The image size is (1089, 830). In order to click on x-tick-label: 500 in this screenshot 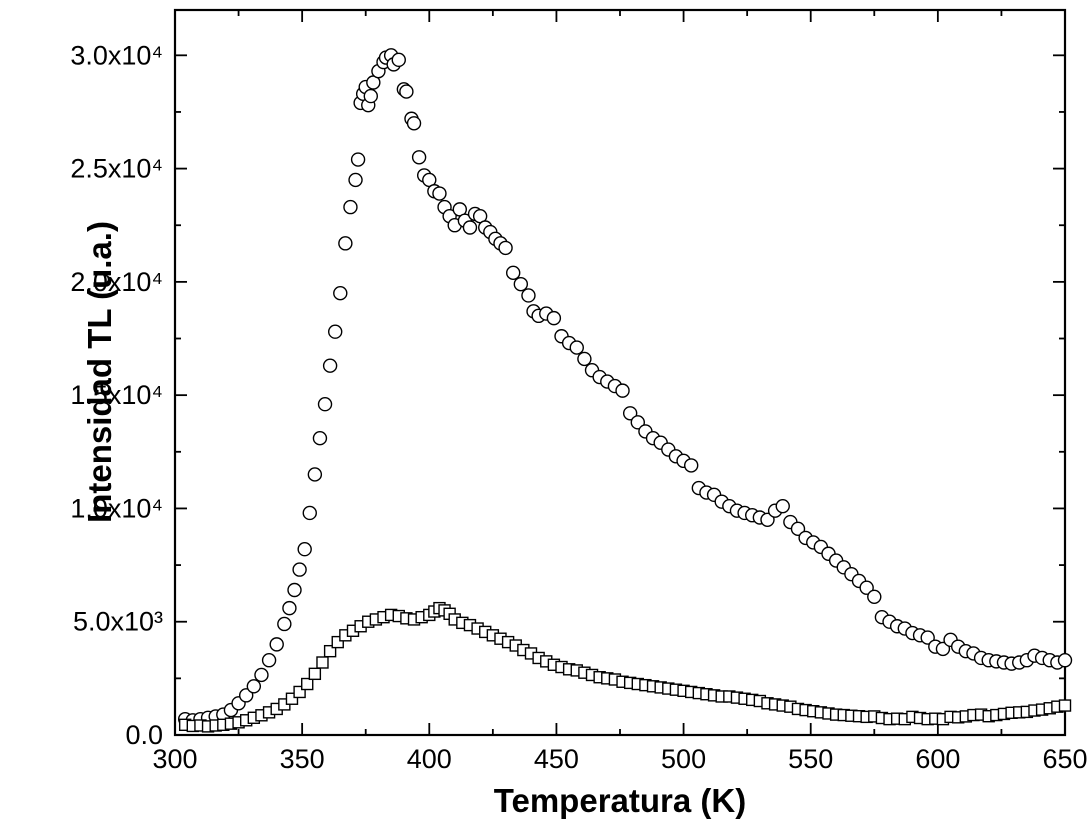, I will do `click(683, 759)`.